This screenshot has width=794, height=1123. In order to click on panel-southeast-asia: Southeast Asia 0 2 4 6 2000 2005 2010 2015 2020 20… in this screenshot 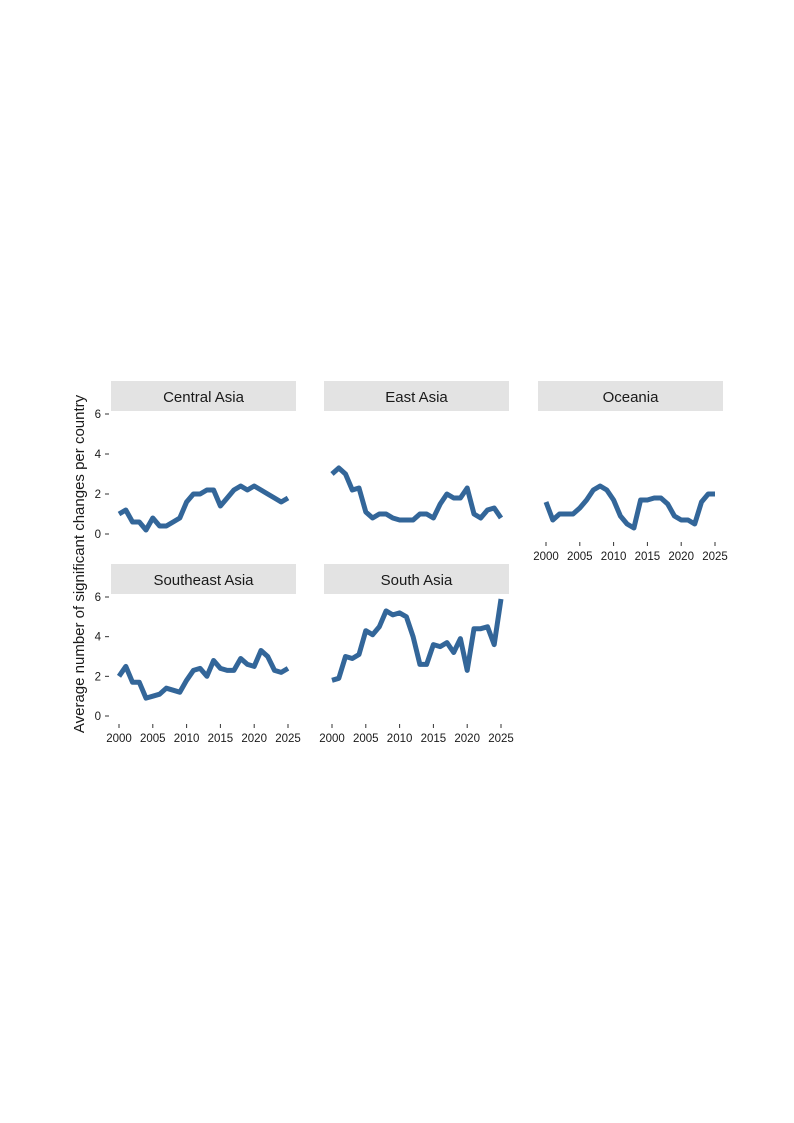, I will do `click(198, 654)`.